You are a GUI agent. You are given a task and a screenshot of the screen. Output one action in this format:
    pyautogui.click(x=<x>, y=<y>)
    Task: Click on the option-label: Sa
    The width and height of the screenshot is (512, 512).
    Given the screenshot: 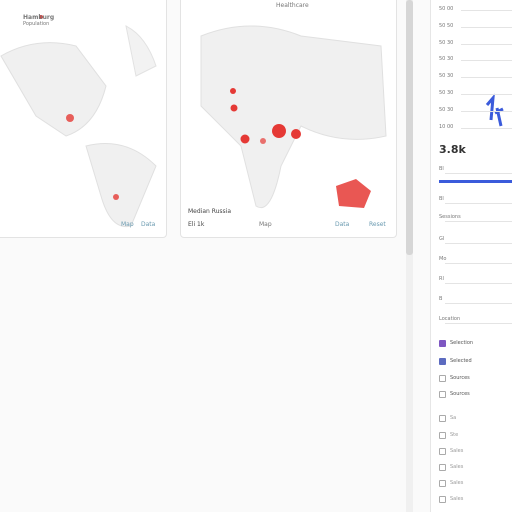 What is the action you would take?
    pyautogui.click(x=453, y=418)
    